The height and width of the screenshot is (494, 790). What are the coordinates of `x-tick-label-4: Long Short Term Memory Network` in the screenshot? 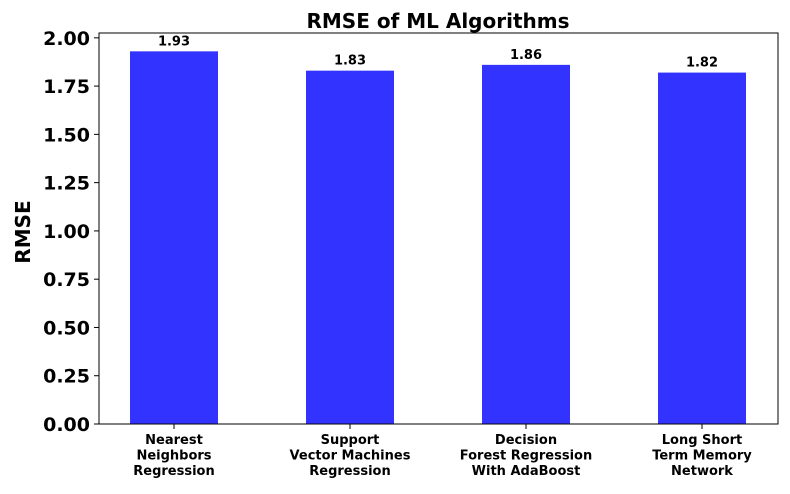 It's located at (702, 456).